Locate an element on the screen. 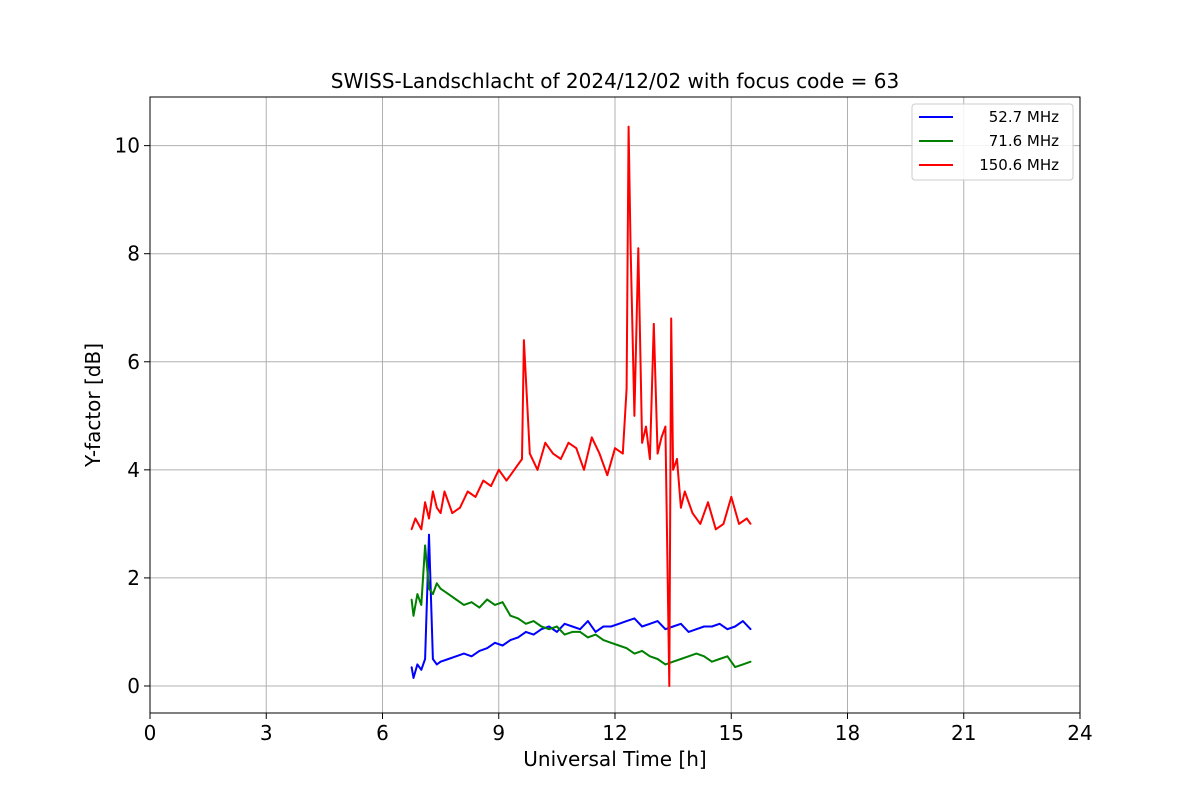 The height and width of the screenshot is (800, 1200). legend-label: 150.6 MHz is located at coordinates (1019, 165).